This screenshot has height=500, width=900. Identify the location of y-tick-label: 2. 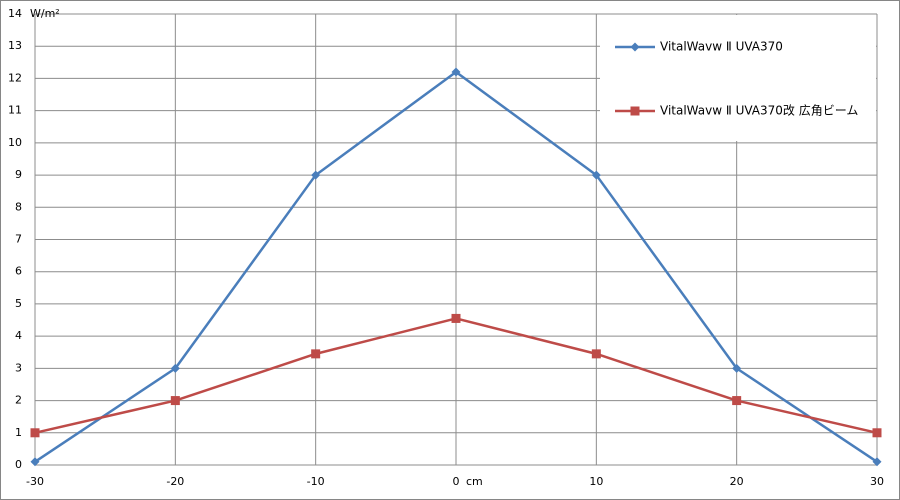
(18, 400).